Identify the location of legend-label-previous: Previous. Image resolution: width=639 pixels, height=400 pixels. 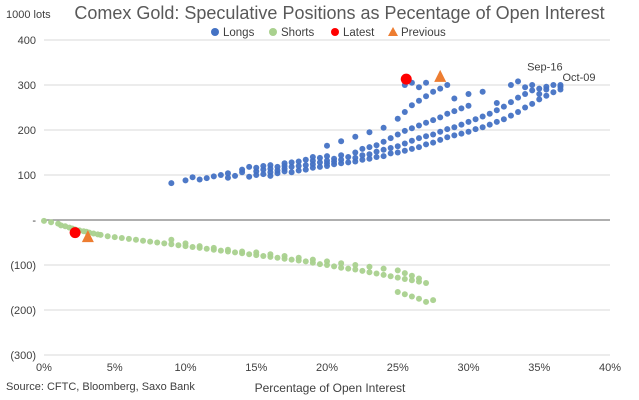
(423, 33).